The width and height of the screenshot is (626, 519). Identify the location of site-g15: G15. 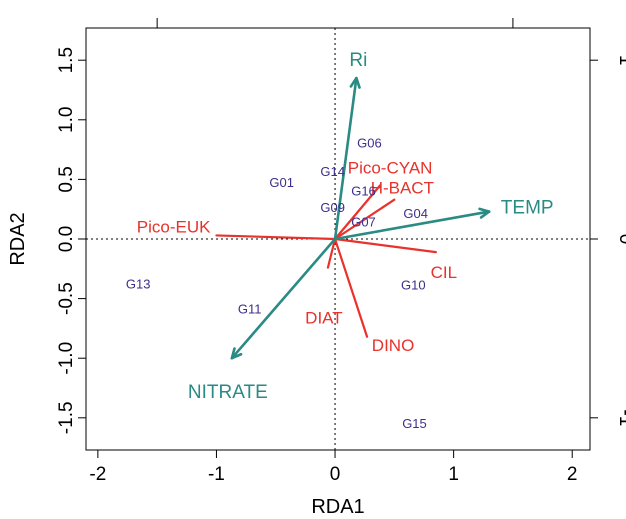
(414, 423).